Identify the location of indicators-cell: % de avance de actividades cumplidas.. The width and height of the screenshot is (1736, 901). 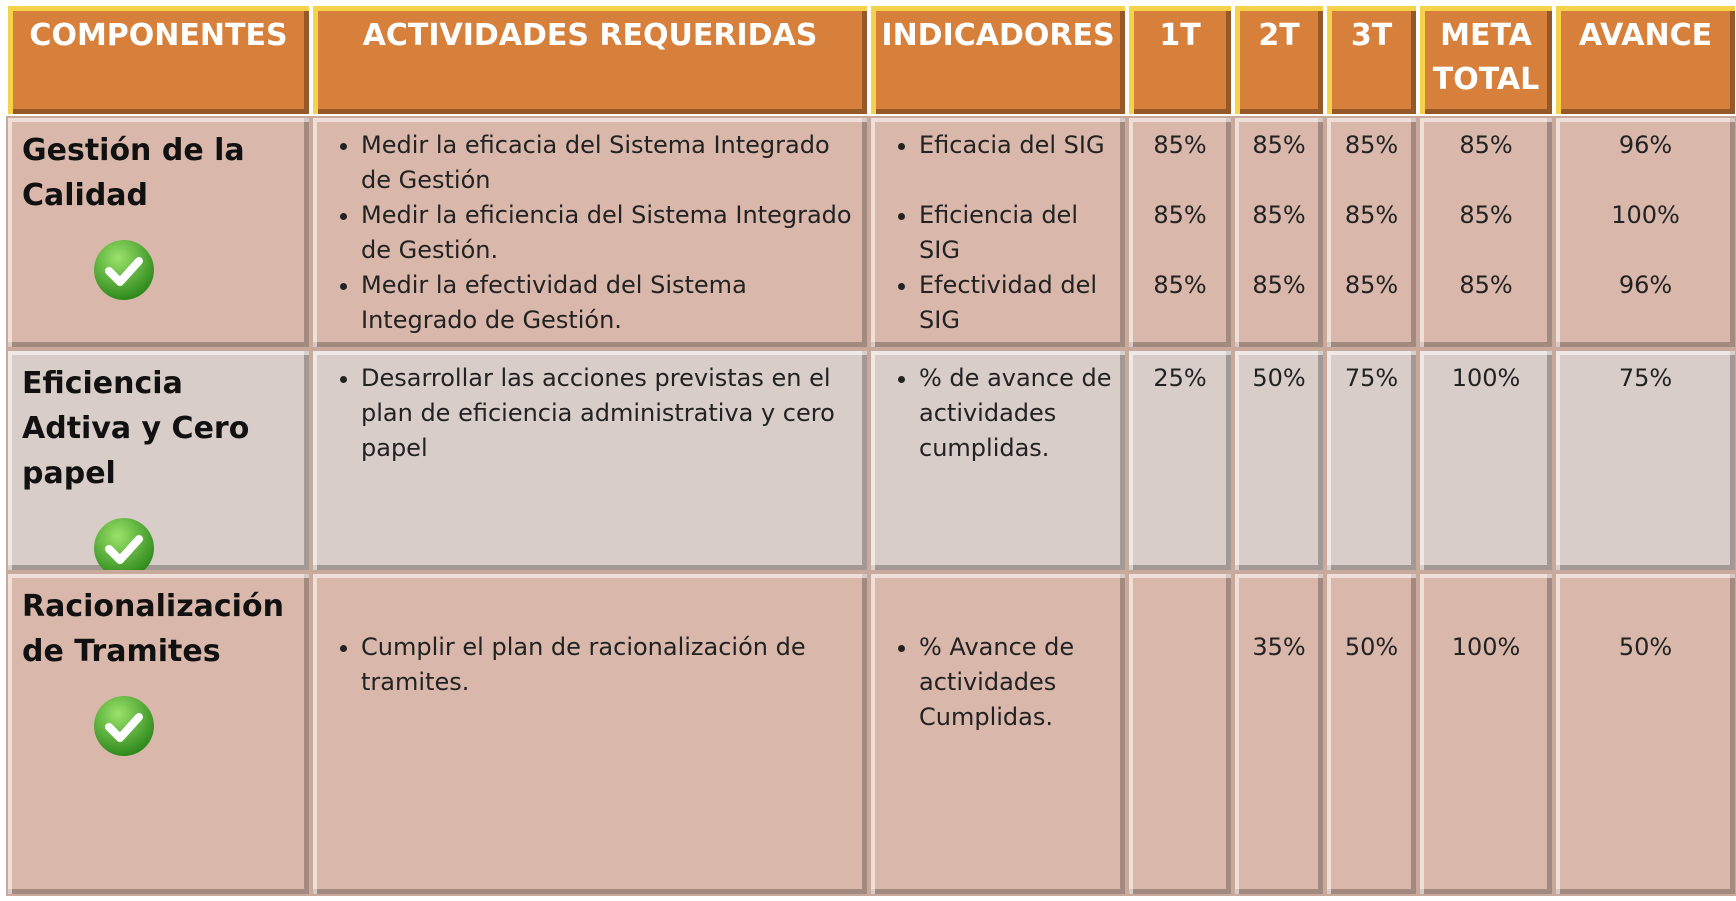
(998, 460).